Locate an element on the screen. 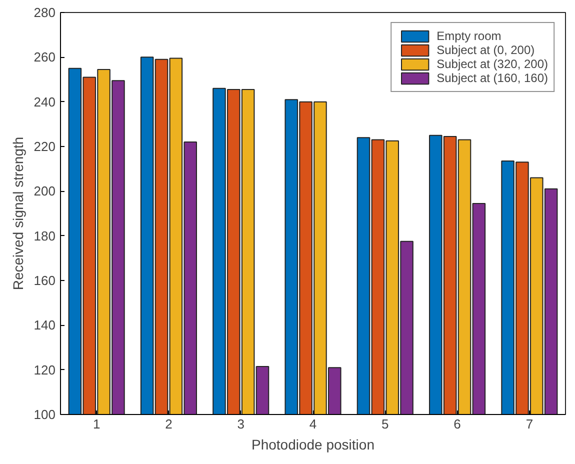 The height and width of the screenshot is (464, 575). y-tick-label: 100 is located at coordinates (45, 414).